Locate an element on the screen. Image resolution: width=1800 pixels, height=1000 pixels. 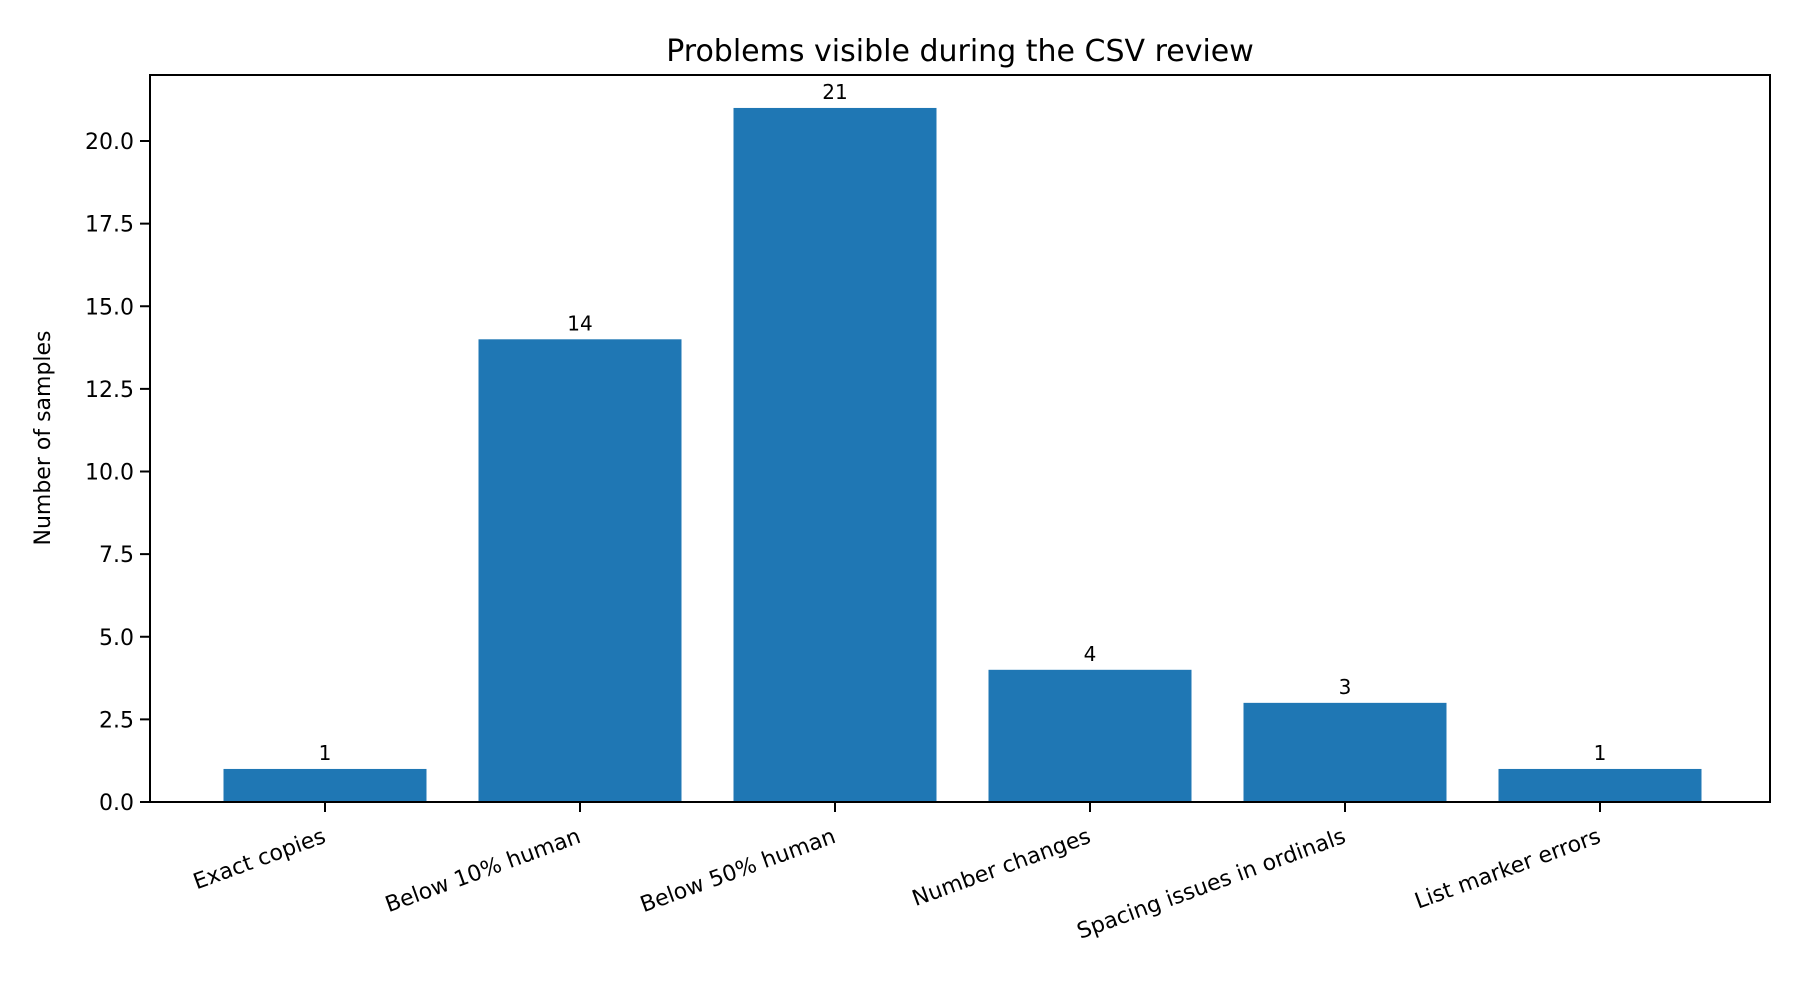
bar-value-label: 21 is located at coordinates (834, 92).